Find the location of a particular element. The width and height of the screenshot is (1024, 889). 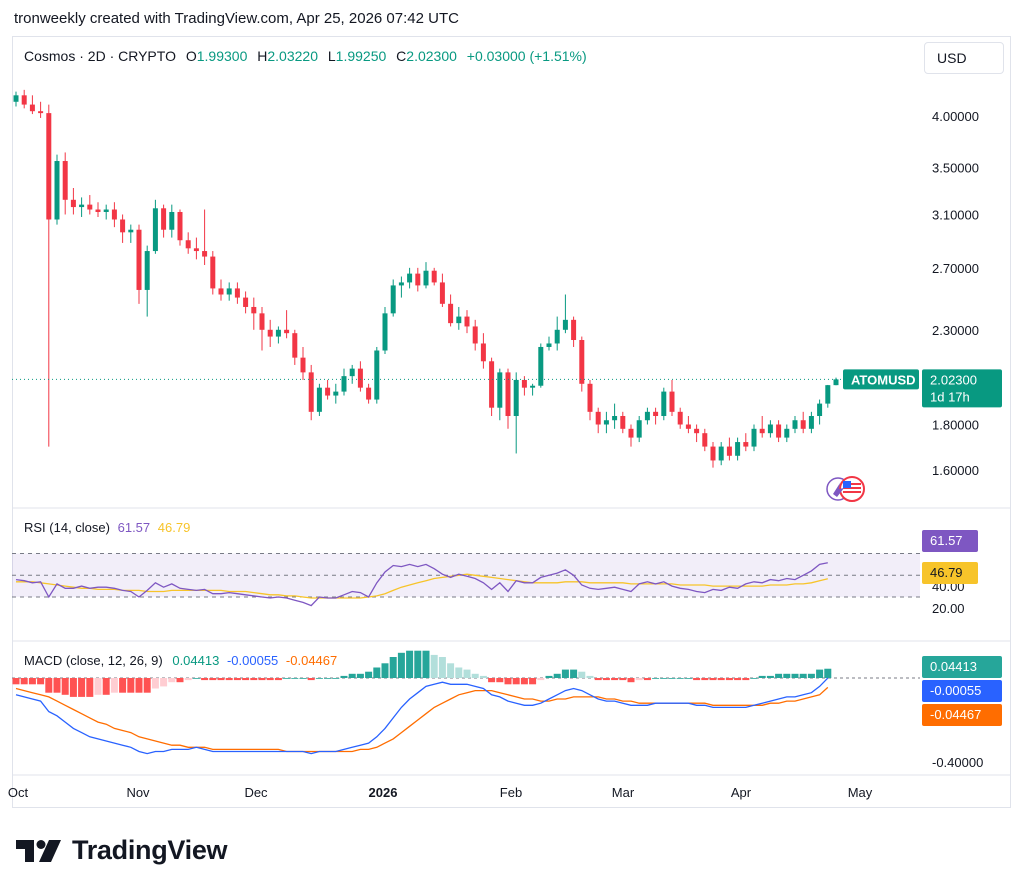

rsi-value: 61.57 is located at coordinates (134, 527).